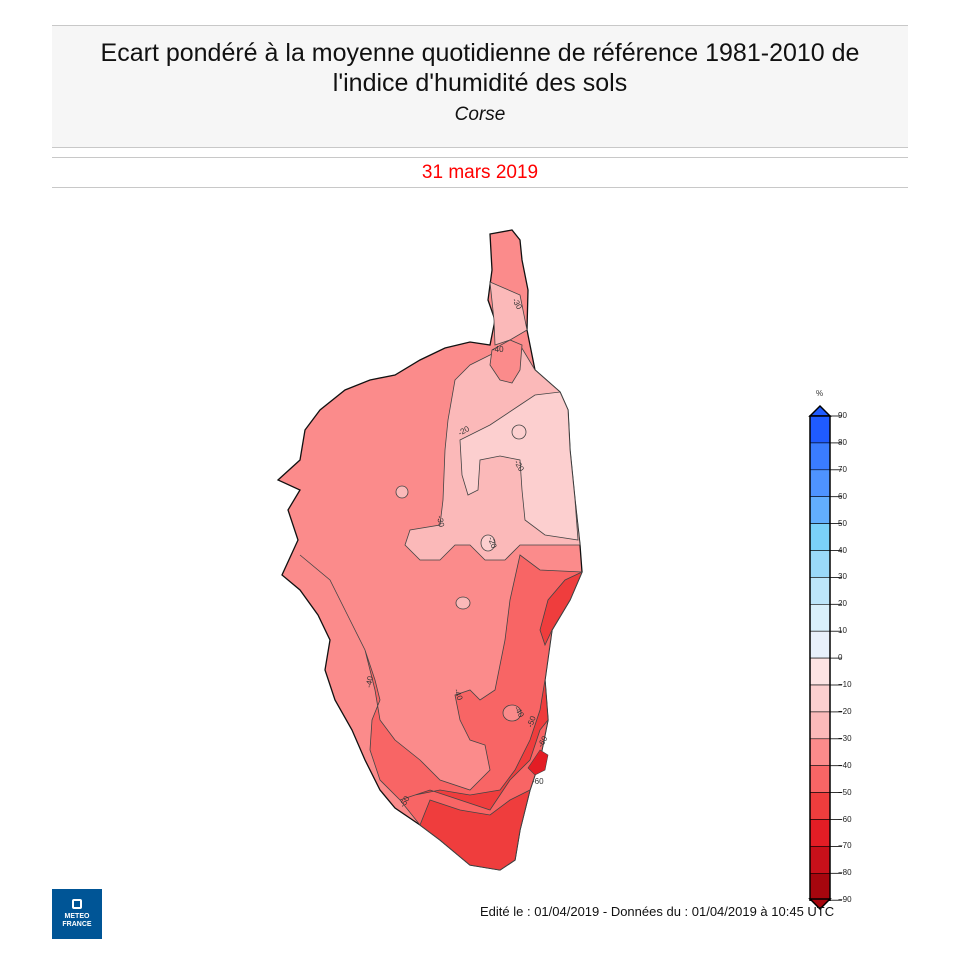  Describe the element at coordinates (538, 781) in the screenshot. I see `contour-label: -60` at that location.